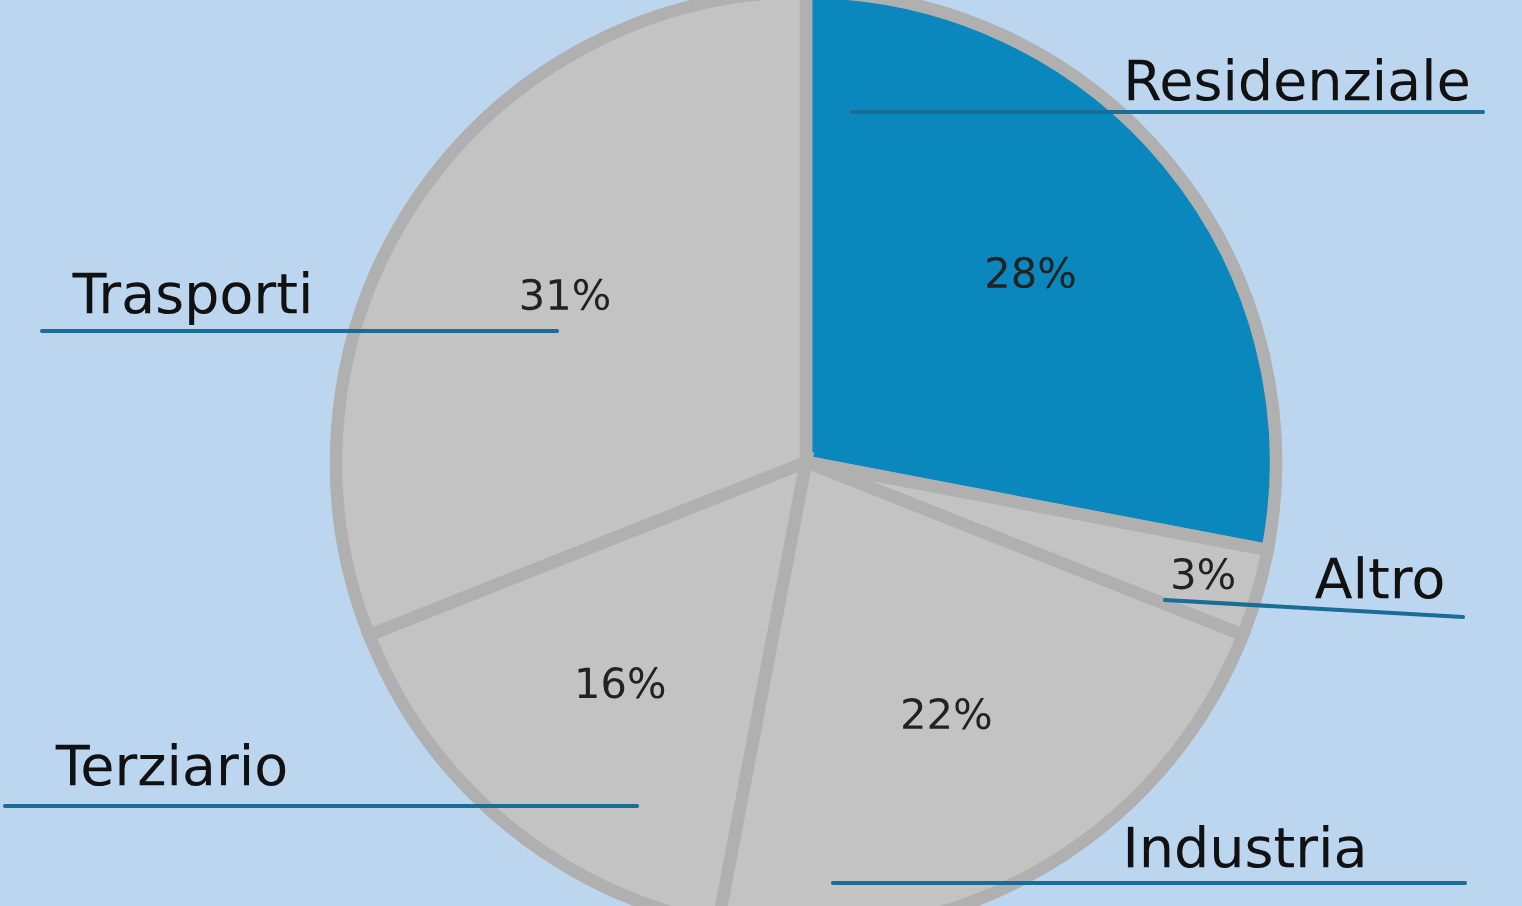  What do you see at coordinates (170, 765) in the screenshot?
I see `slice-label: Terziario` at bounding box center [170, 765].